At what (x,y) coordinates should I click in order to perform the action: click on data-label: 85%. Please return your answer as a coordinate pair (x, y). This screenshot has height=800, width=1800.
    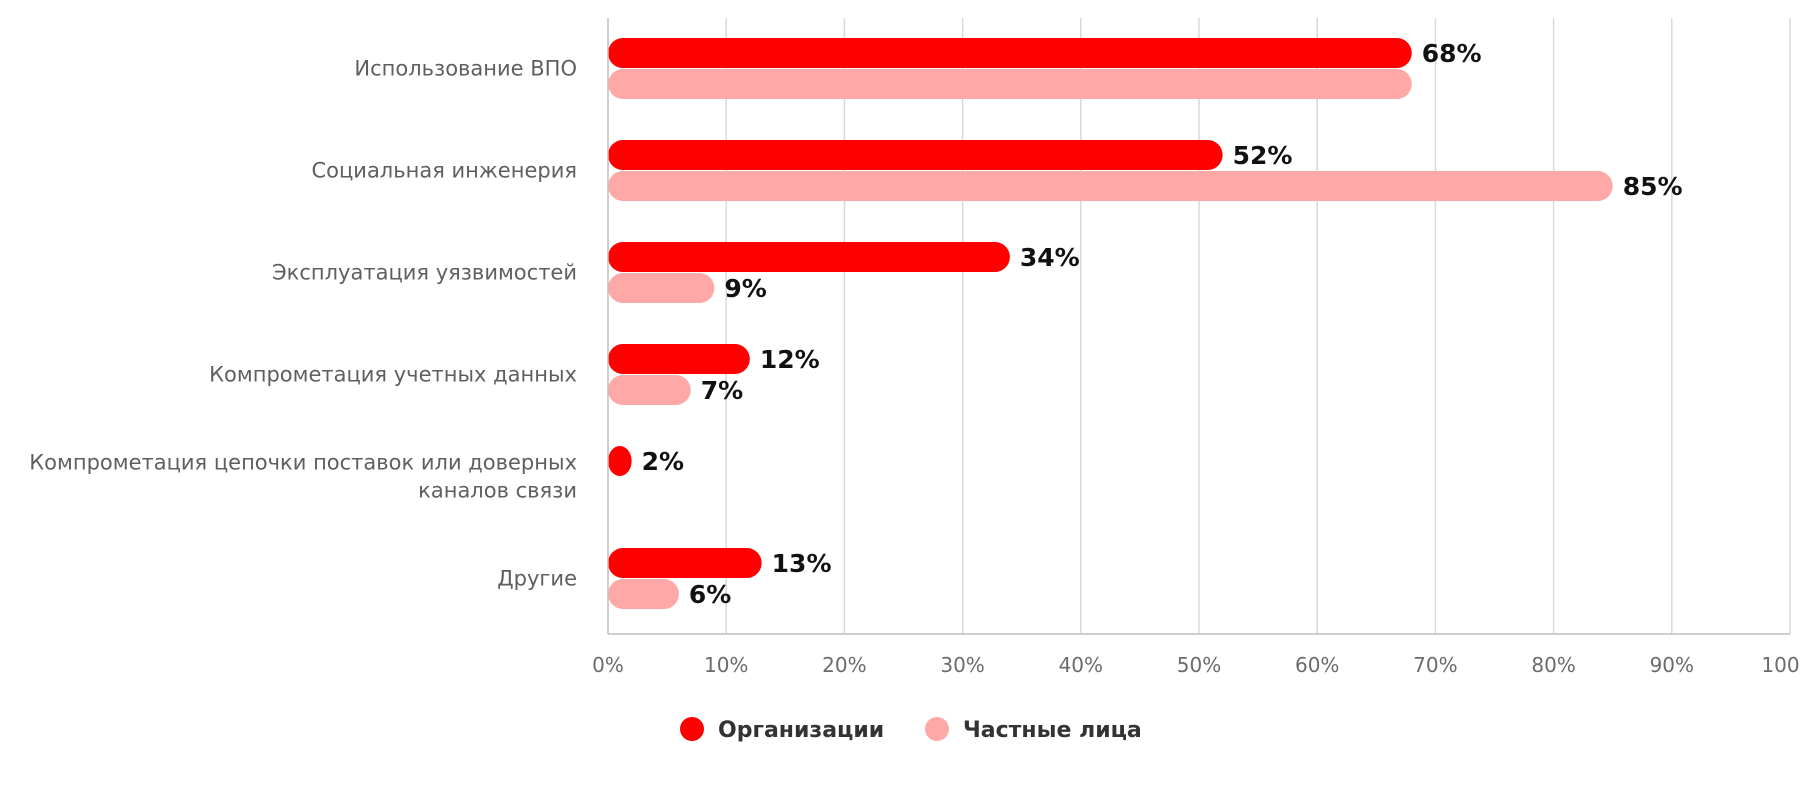
    Looking at the image, I should click on (1653, 186).